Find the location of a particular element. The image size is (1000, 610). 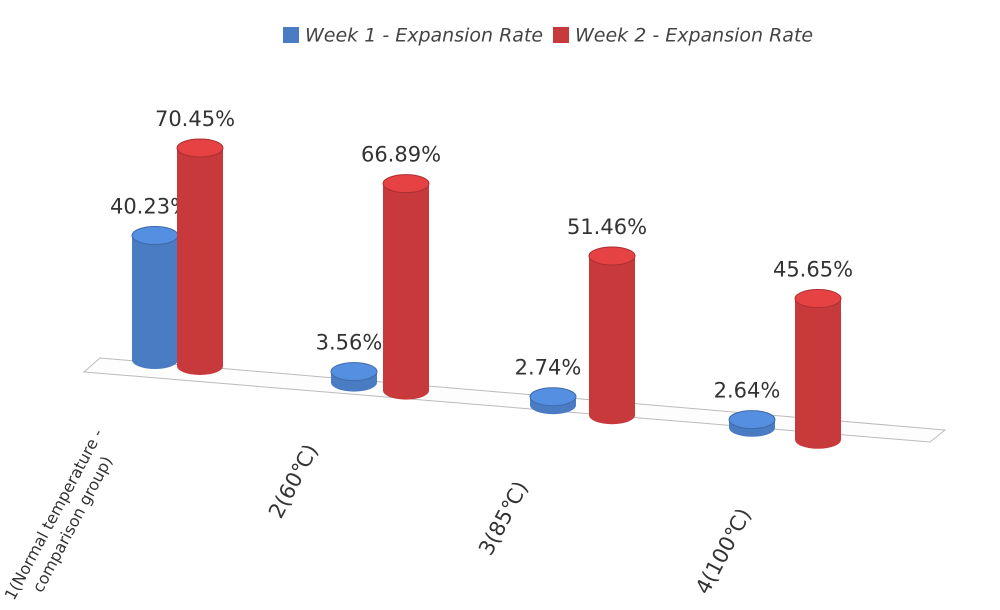

value-label: 51.46% is located at coordinates (607, 227).